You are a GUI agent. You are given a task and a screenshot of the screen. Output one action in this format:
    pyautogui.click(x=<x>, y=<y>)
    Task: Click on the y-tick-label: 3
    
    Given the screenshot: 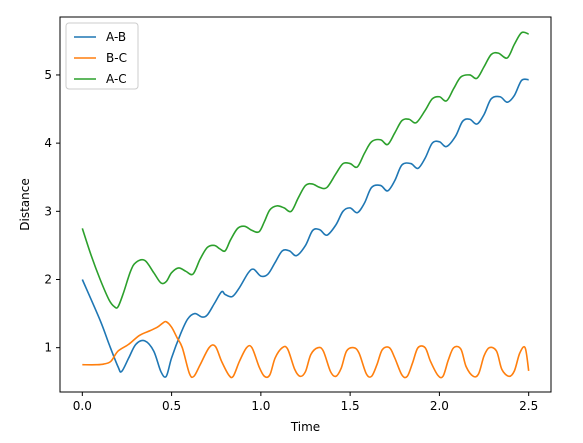 What is the action you would take?
    pyautogui.click(x=48, y=211)
    